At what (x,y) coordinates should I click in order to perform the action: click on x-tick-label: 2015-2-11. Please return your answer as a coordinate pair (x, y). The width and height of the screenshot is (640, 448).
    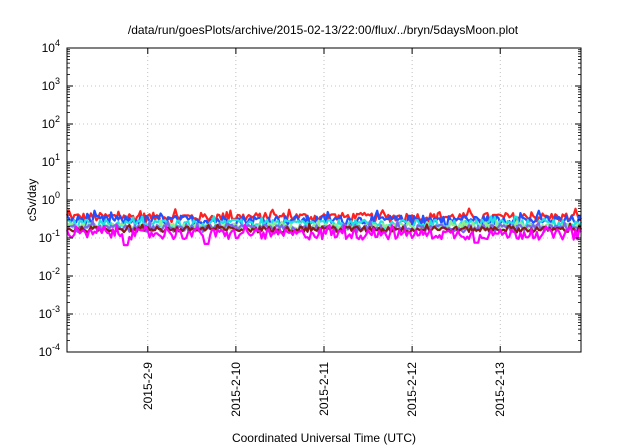
    Looking at the image, I should click on (324, 389).